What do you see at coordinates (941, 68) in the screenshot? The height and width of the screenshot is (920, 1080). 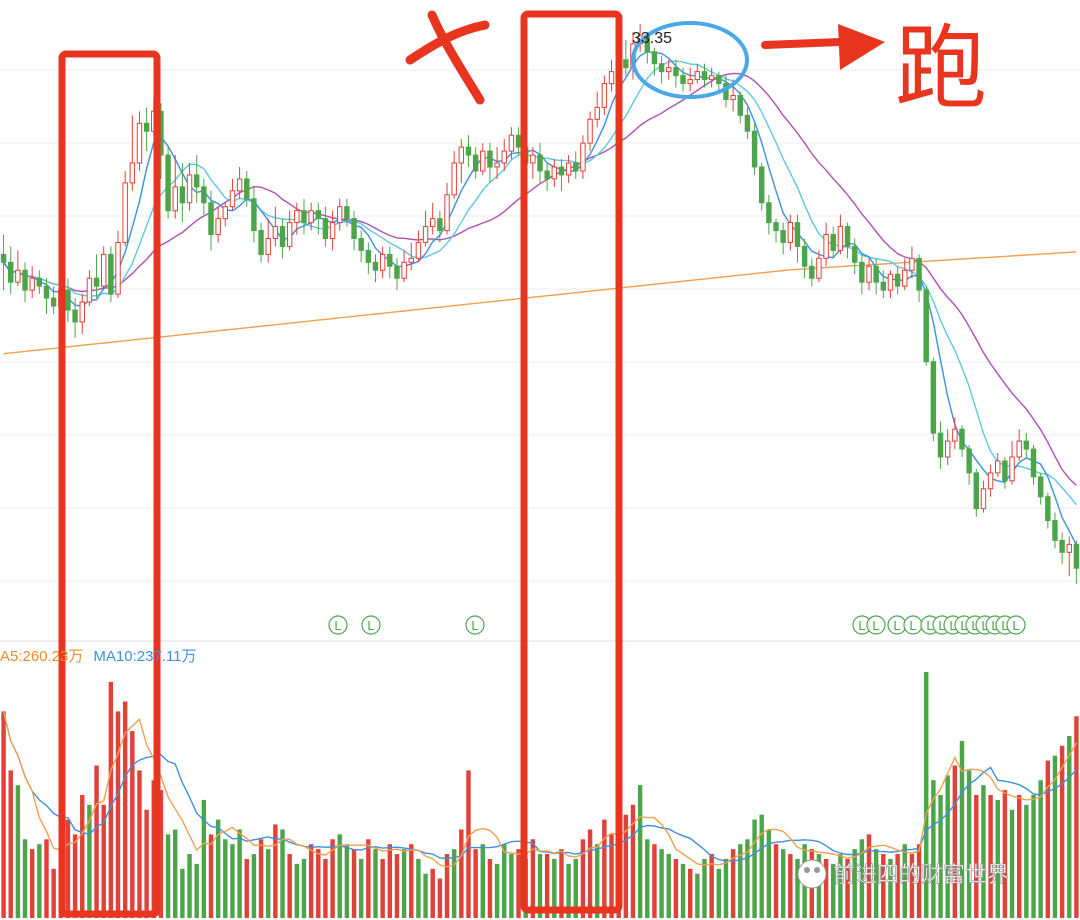 I see `run-annotation-label: 跑` at bounding box center [941, 68].